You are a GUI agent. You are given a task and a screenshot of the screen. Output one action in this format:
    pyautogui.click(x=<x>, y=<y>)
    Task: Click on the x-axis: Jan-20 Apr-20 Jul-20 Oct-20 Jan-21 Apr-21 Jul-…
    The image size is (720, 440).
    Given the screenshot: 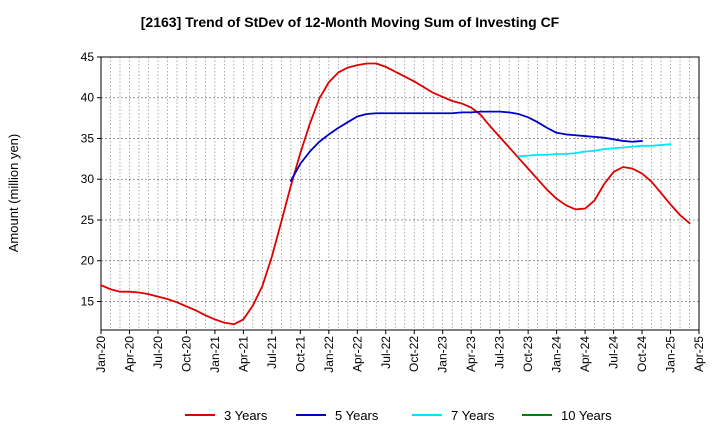 What is the action you would take?
    pyautogui.click(x=400, y=351)
    